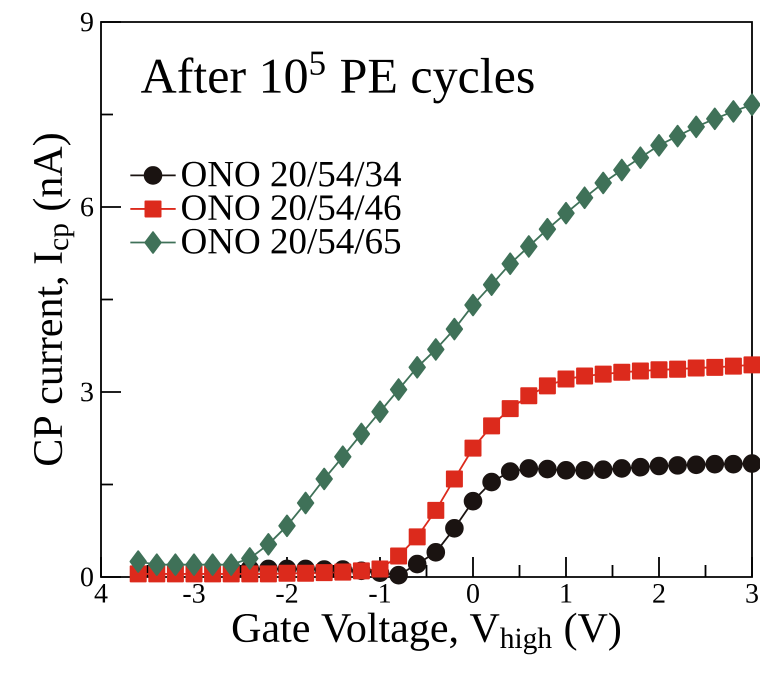 This screenshot has width=760, height=699. I want to click on legend-label: ONO 20/54/34, so click(291, 174).